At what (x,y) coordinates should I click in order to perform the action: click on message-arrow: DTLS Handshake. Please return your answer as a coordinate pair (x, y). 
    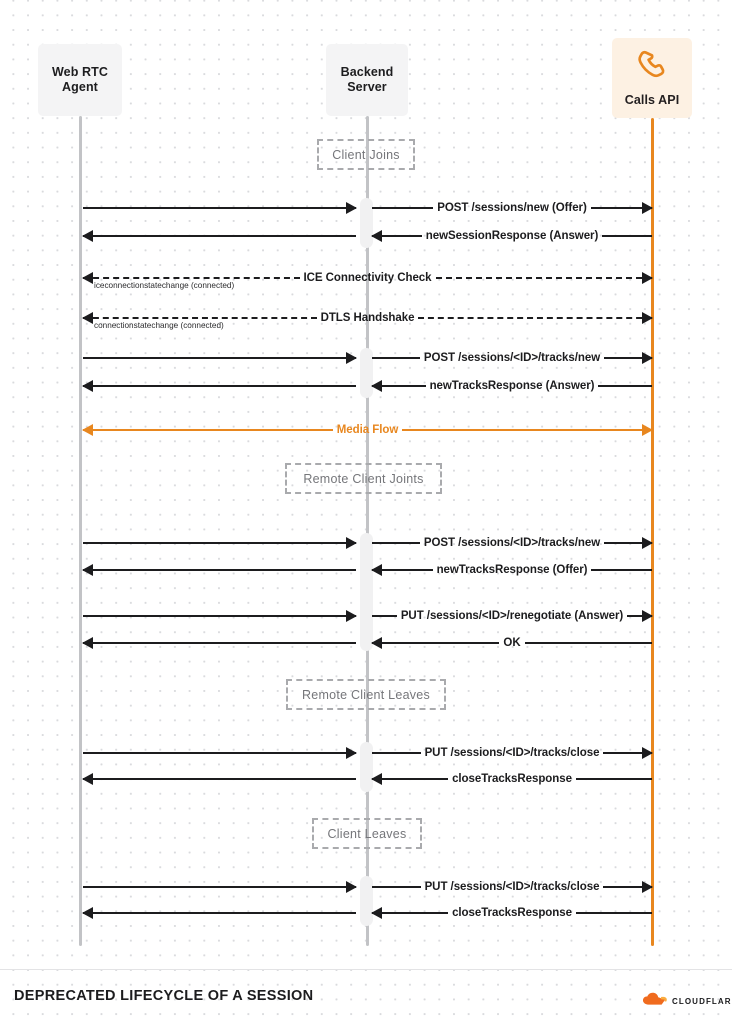
    Looking at the image, I should click on (367, 318).